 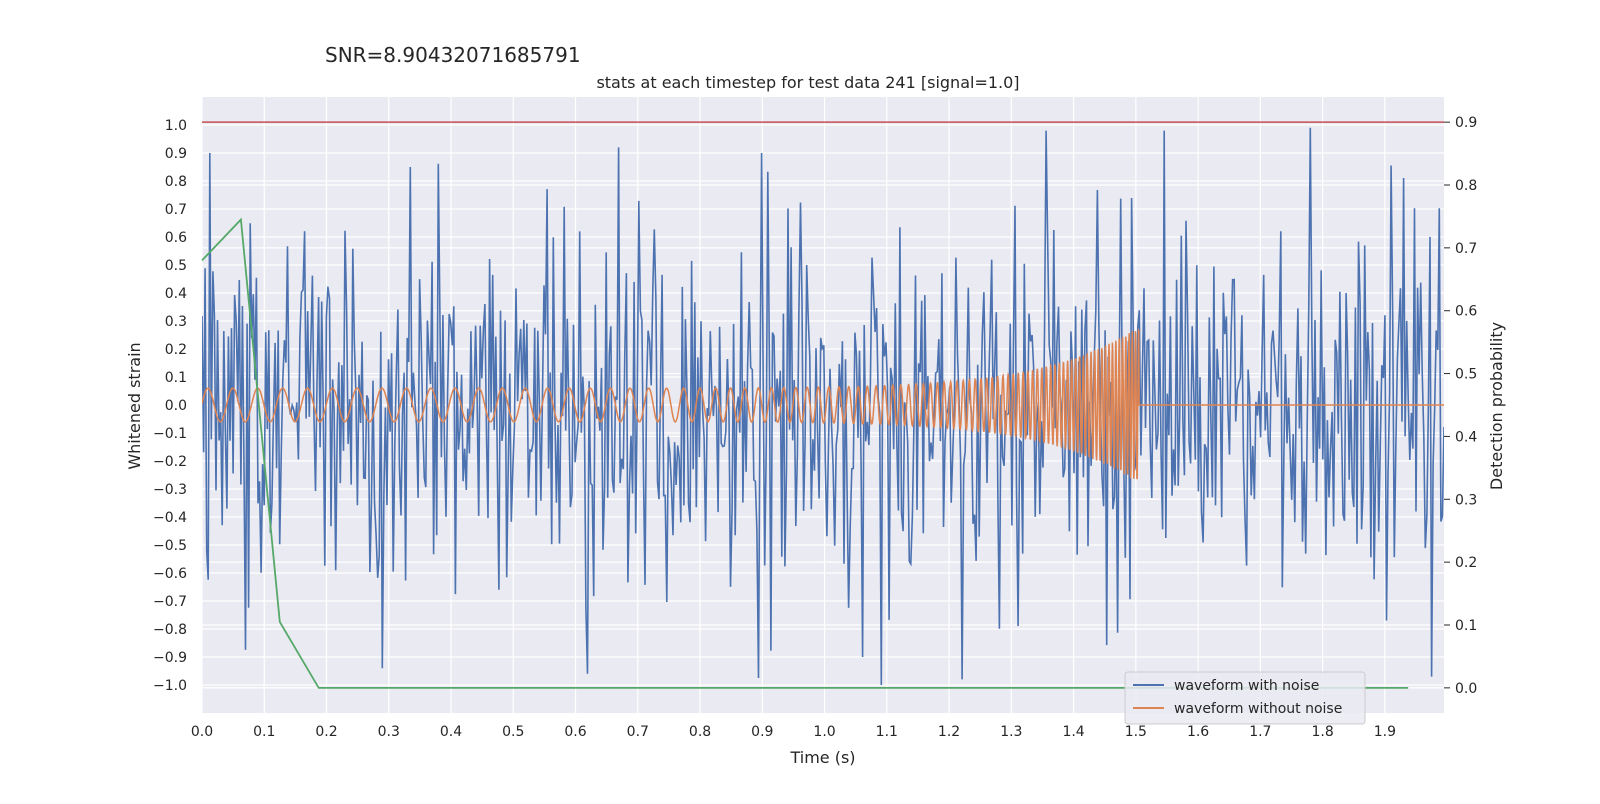 What do you see at coordinates (176, 154) in the screenshot?
I see `y-tick-label: 0.9` at bounding box center [176, 154].